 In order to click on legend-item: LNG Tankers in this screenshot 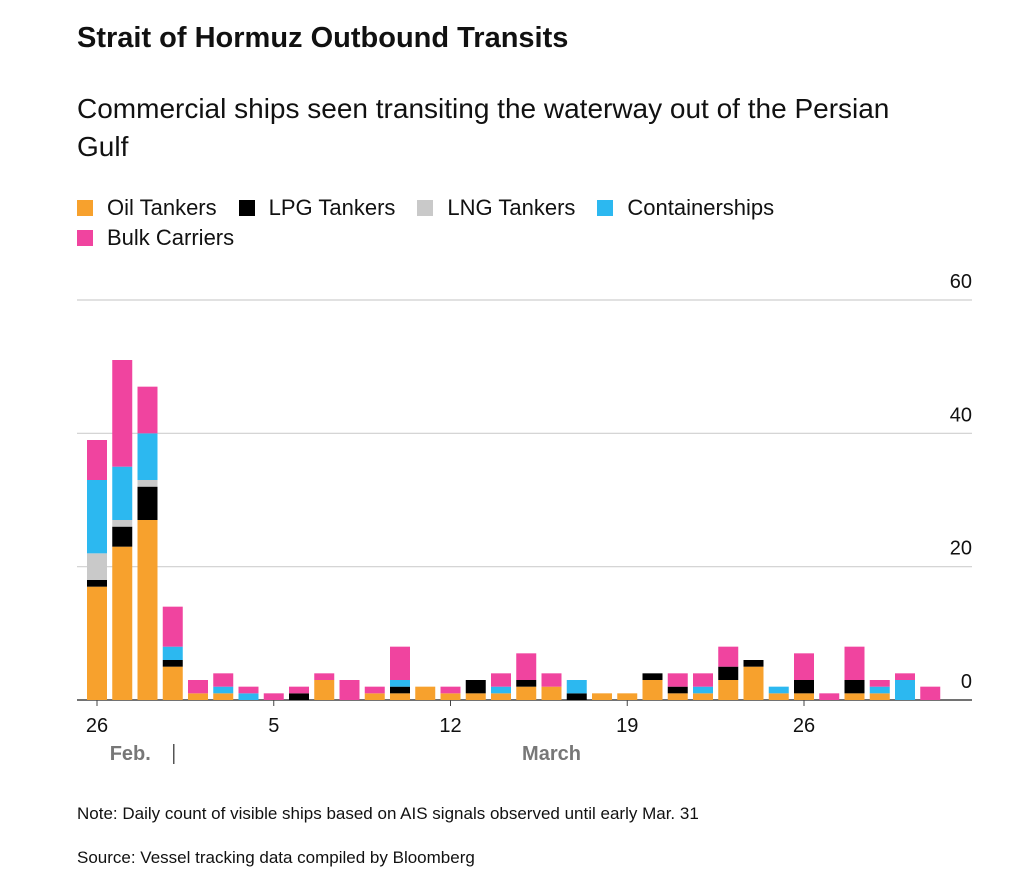, I will do `click(496, 207)`.